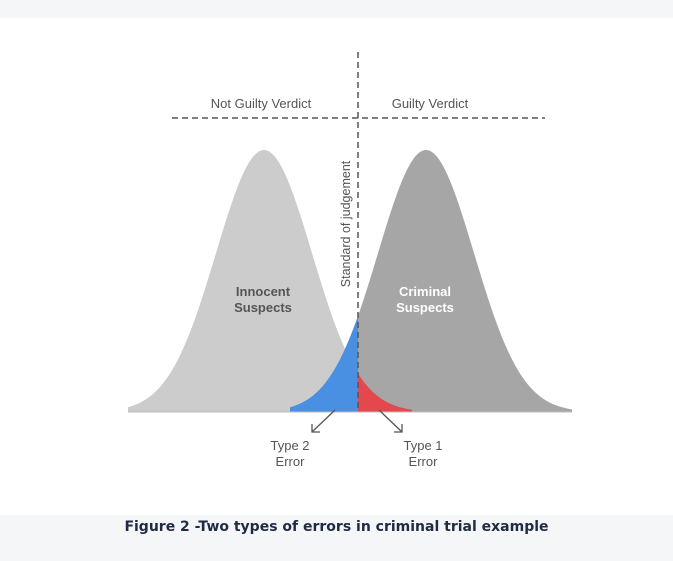 The width and height of the screenshot is (673, 561). I want to click on criminal-label-line1: Criminal, so click(425, 291).